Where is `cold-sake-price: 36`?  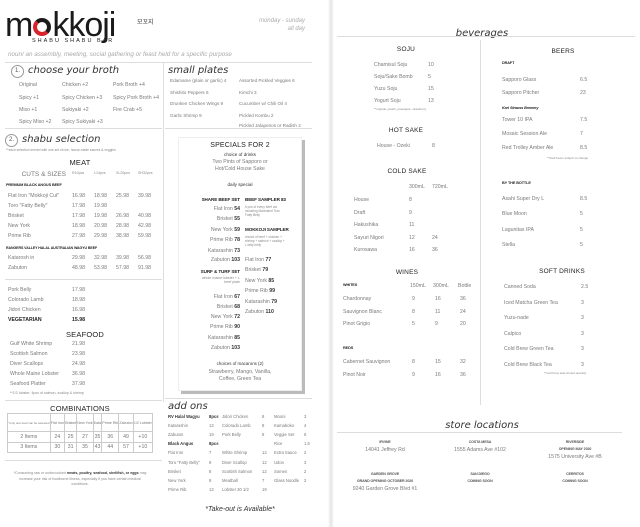 cold-sake-price: 36 is located at coordinates (435, 250).